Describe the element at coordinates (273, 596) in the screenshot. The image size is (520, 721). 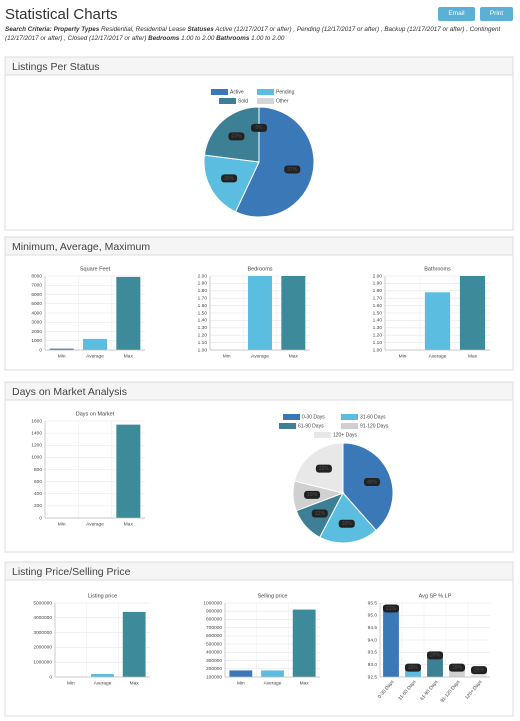
I see `chart-title: Selling price` at that location.